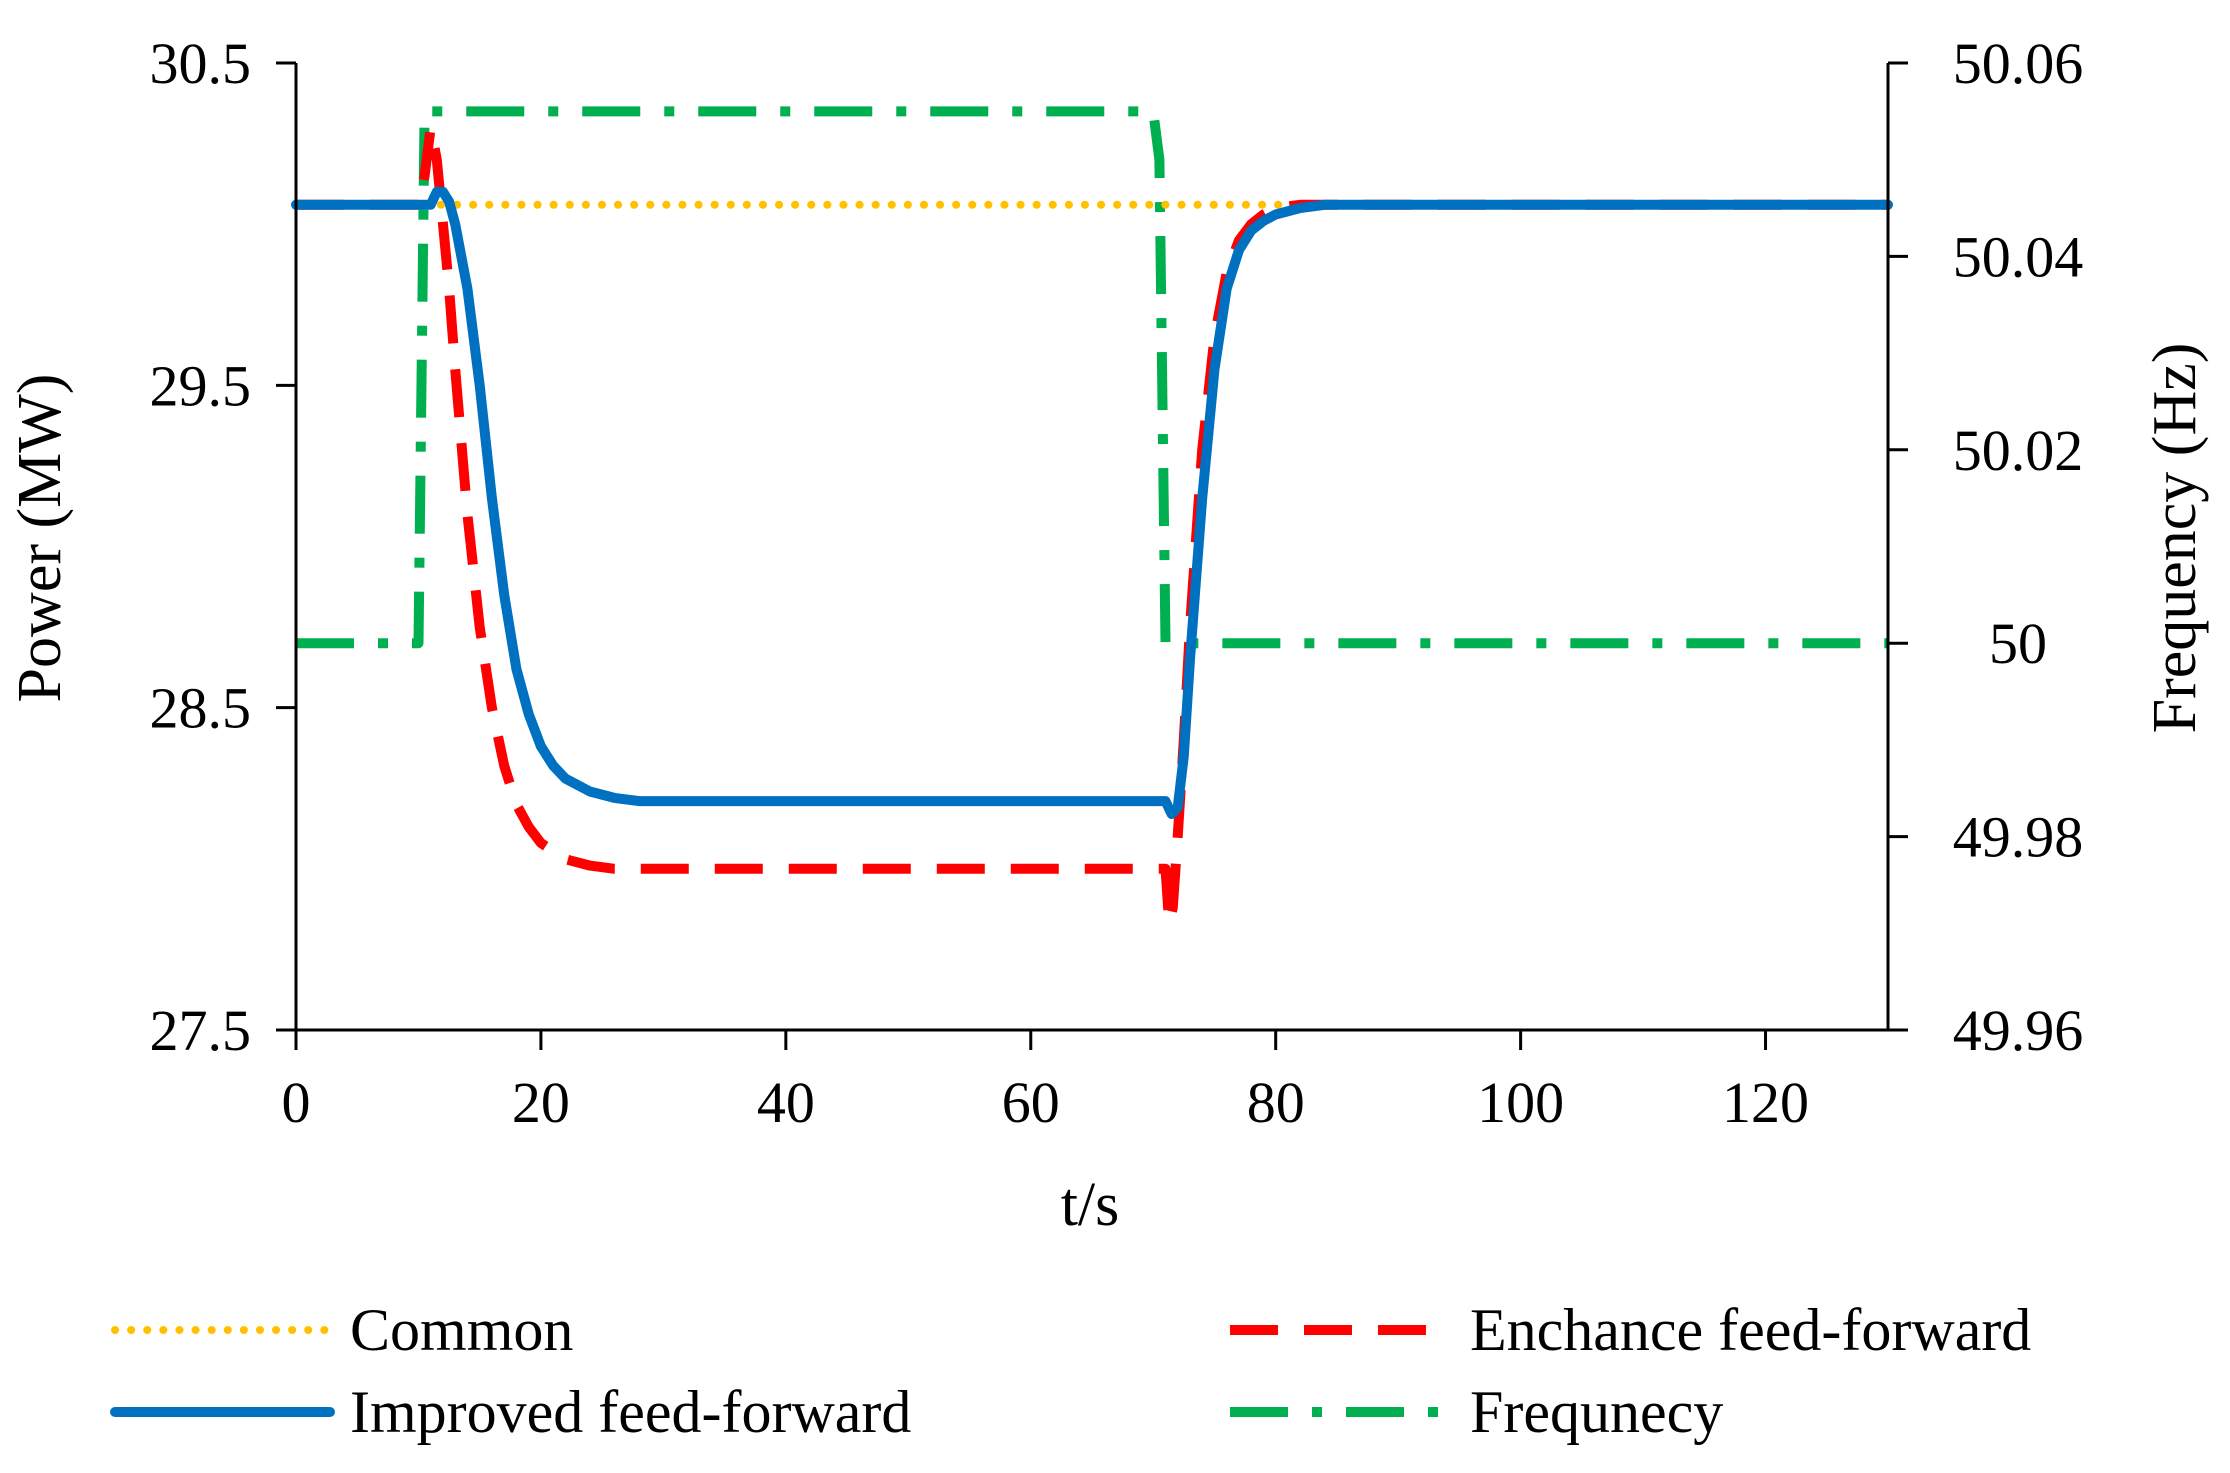  I want to click on x-tick-label: 120, so click(1765, 1102).